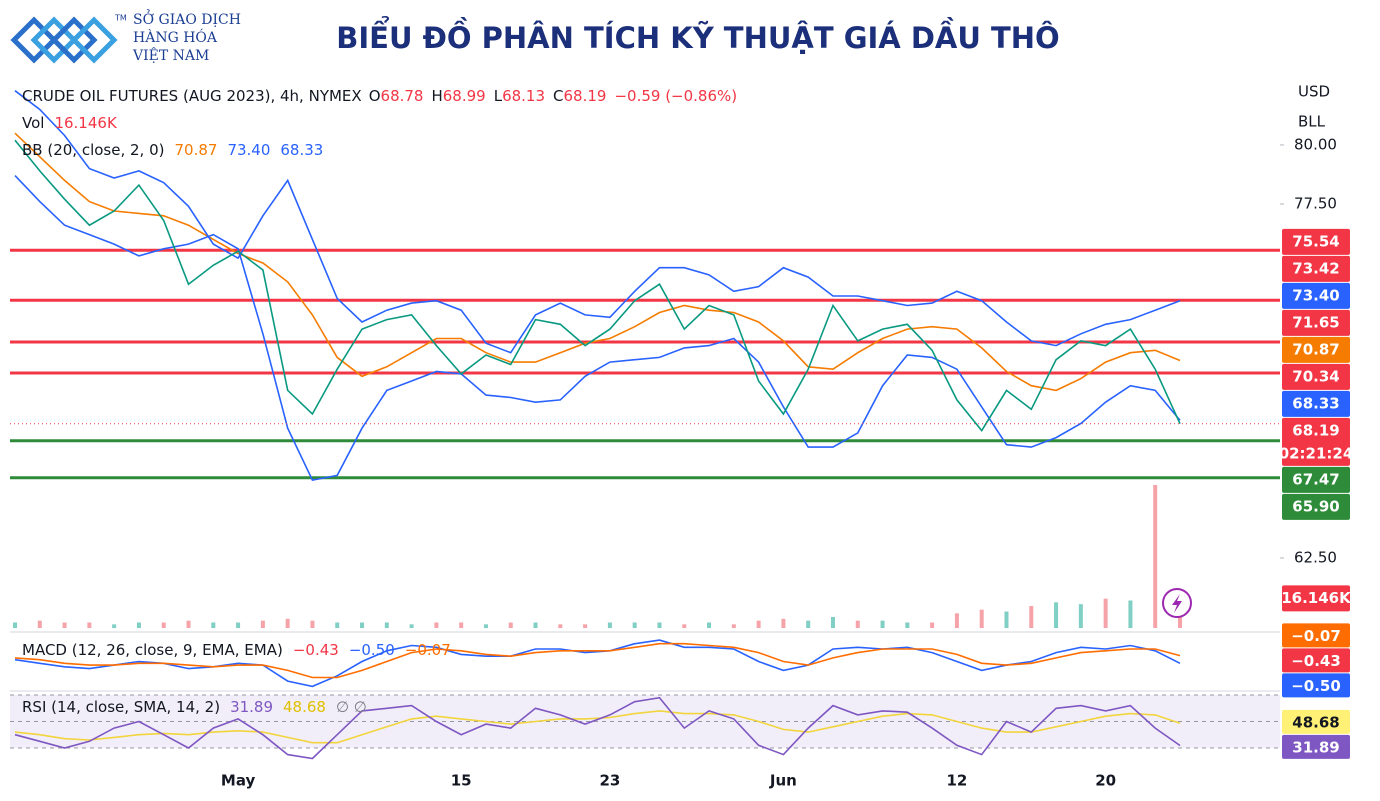 The image size is (1380, 801). What do you see at coordinates (1315, 506) in the screenshot?
I see `price-label: 65.90` at bounding box center [1315, 506].